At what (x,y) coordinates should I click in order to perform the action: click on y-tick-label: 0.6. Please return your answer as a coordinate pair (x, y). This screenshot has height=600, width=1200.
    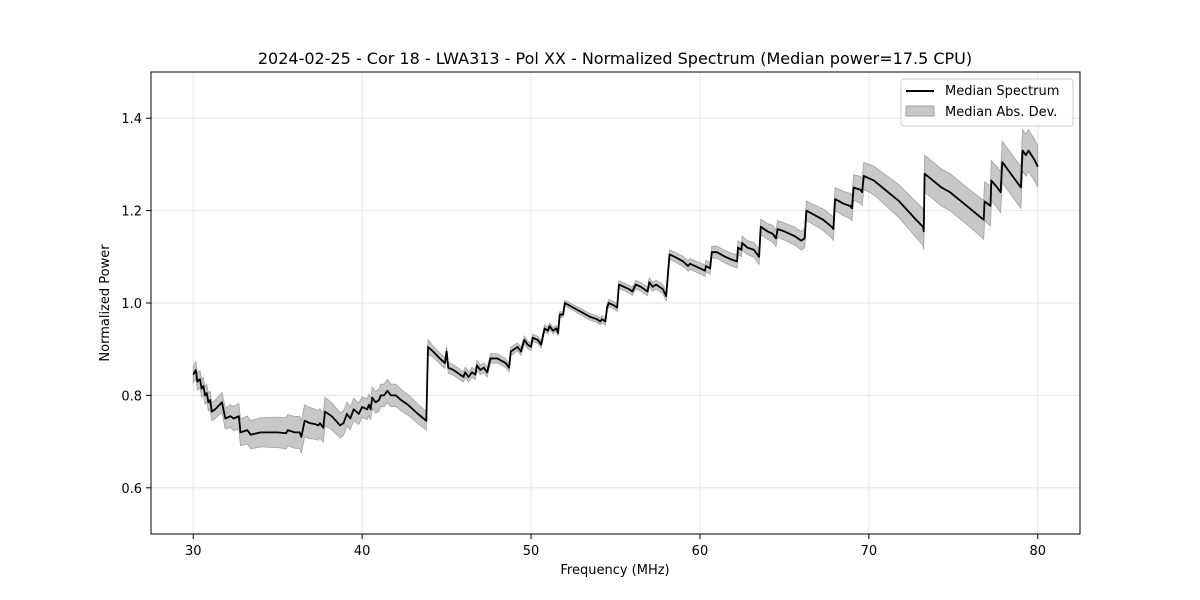
    Looking at the image, I should click on (131, 489).